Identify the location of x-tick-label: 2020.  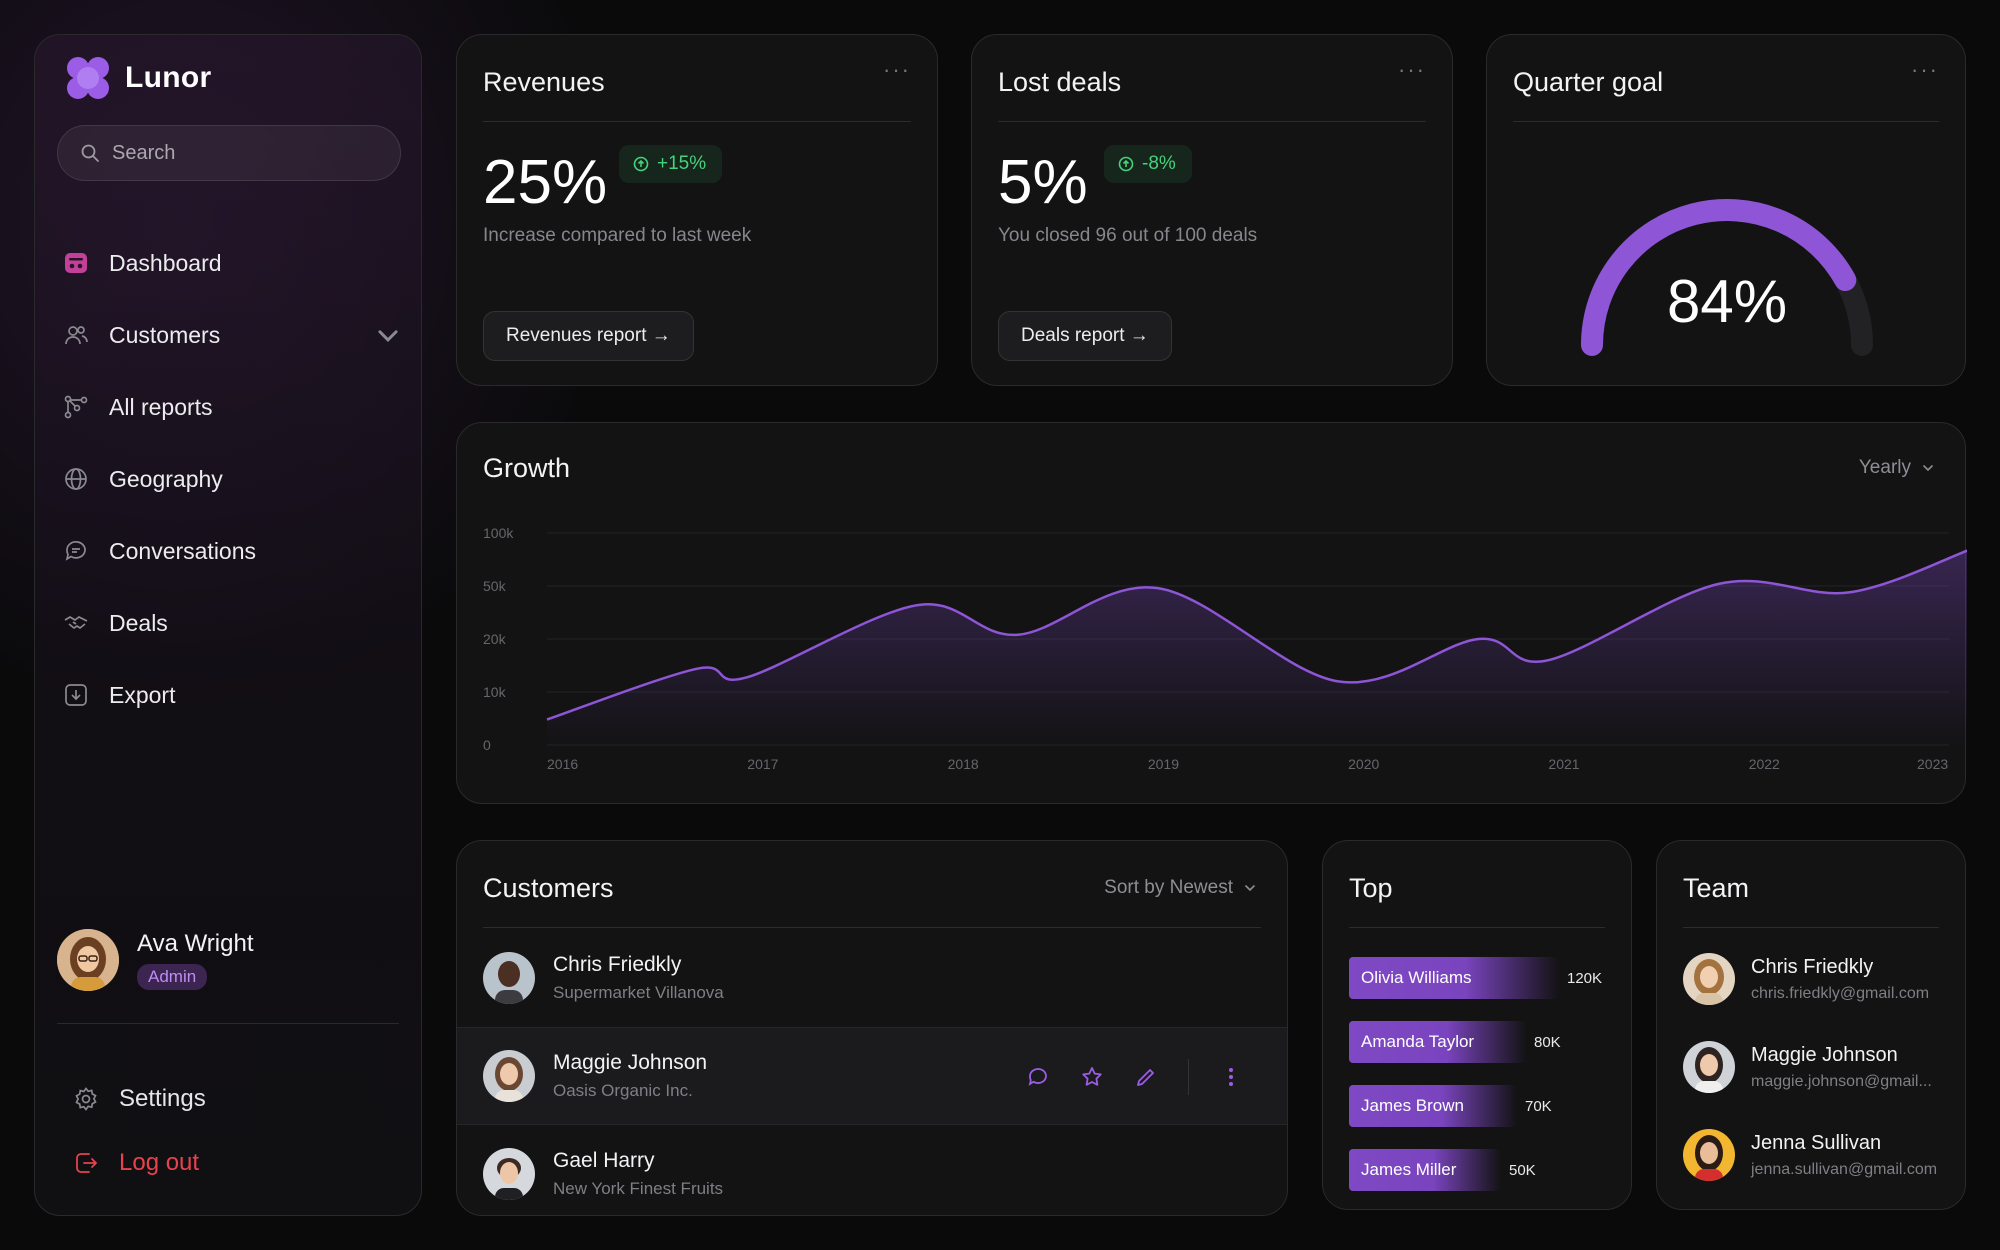
(1363, 764).